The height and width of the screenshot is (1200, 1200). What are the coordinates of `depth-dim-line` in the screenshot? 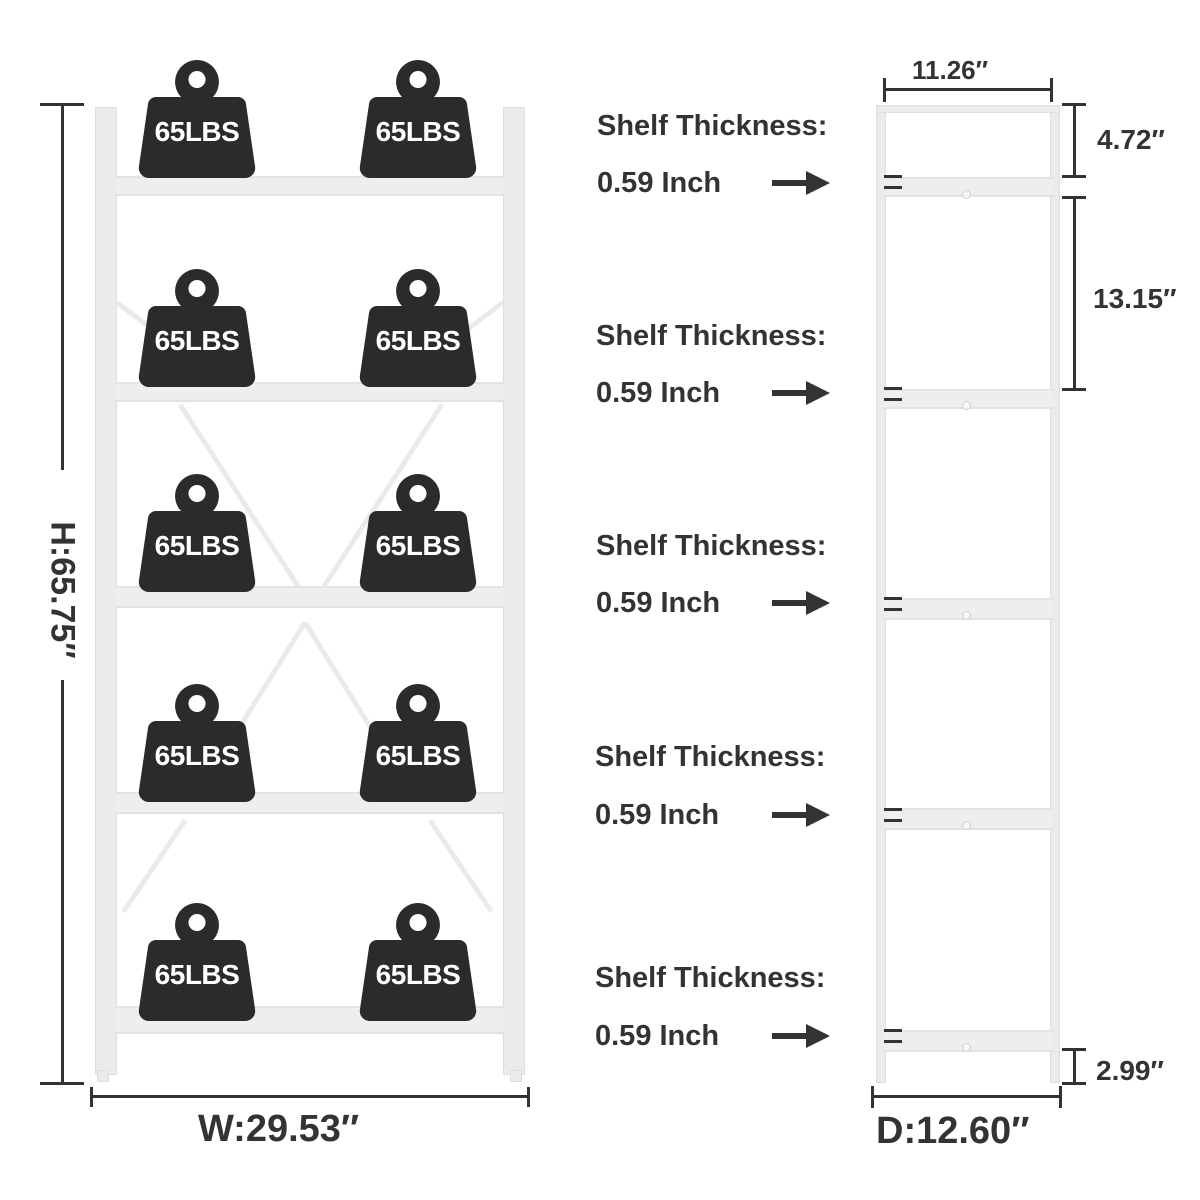 It's located at (967, 1096).